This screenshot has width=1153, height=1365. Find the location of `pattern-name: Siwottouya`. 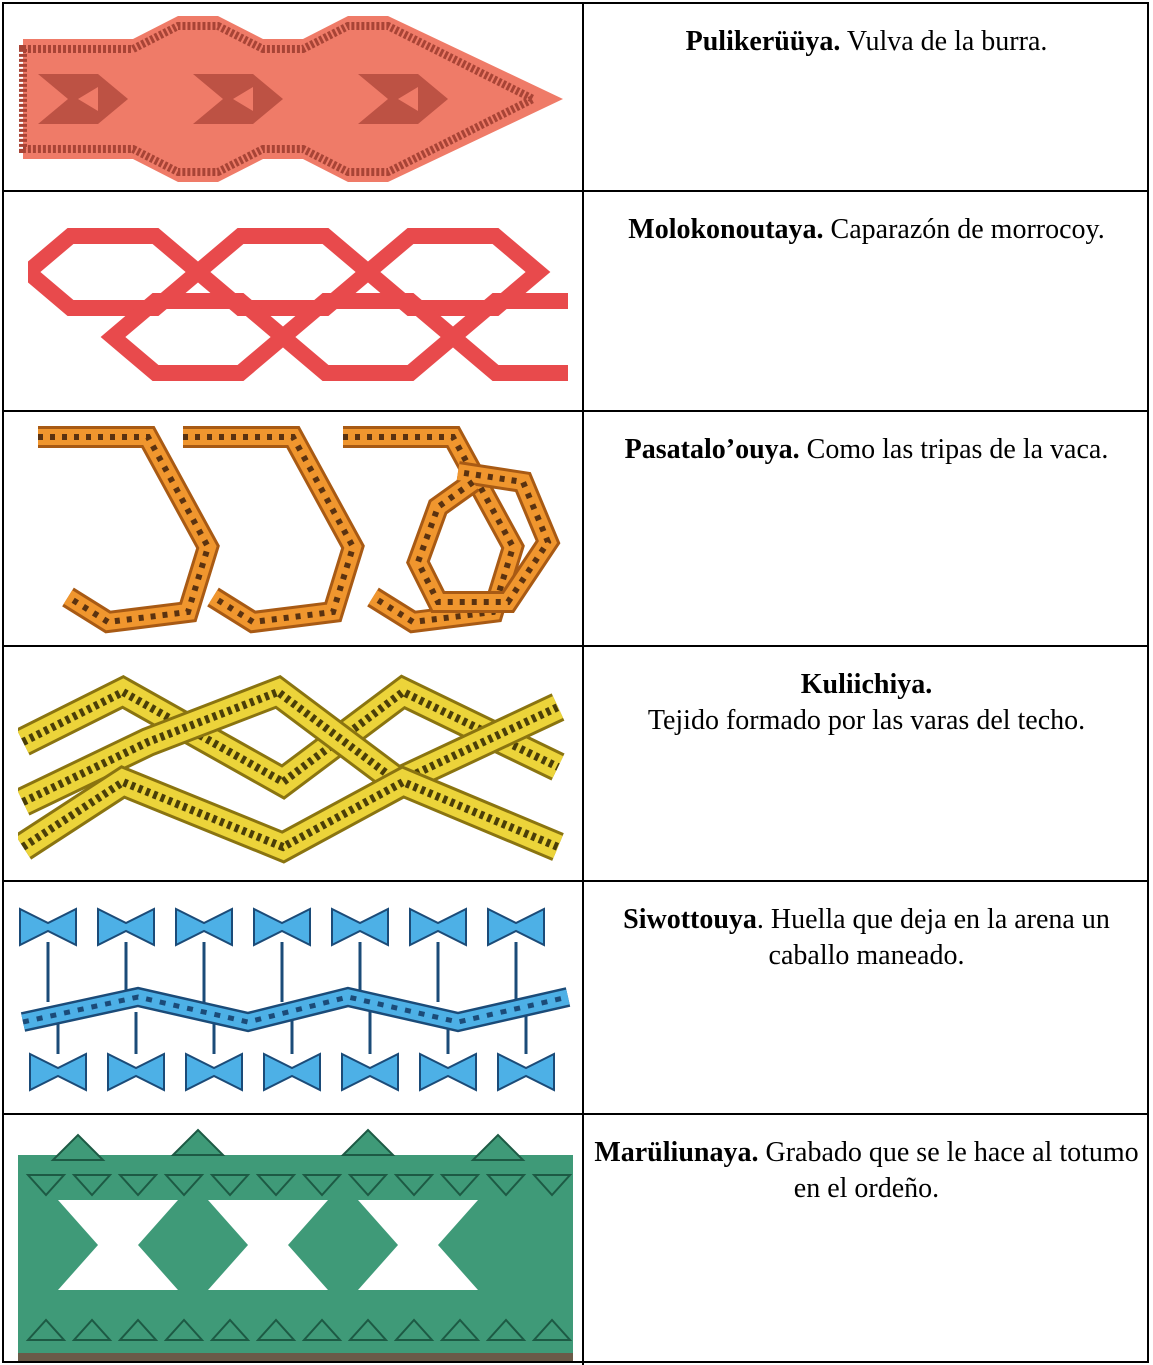

pattern-name: Siwottouya is located at coordinates (690, 919).